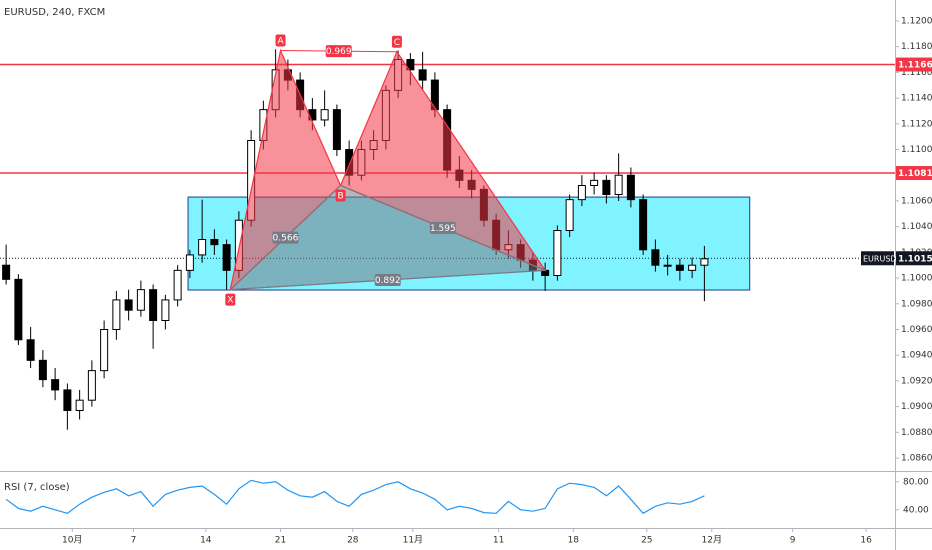  I want to click on y-tick-label: 1.08800, so click(916, 433).